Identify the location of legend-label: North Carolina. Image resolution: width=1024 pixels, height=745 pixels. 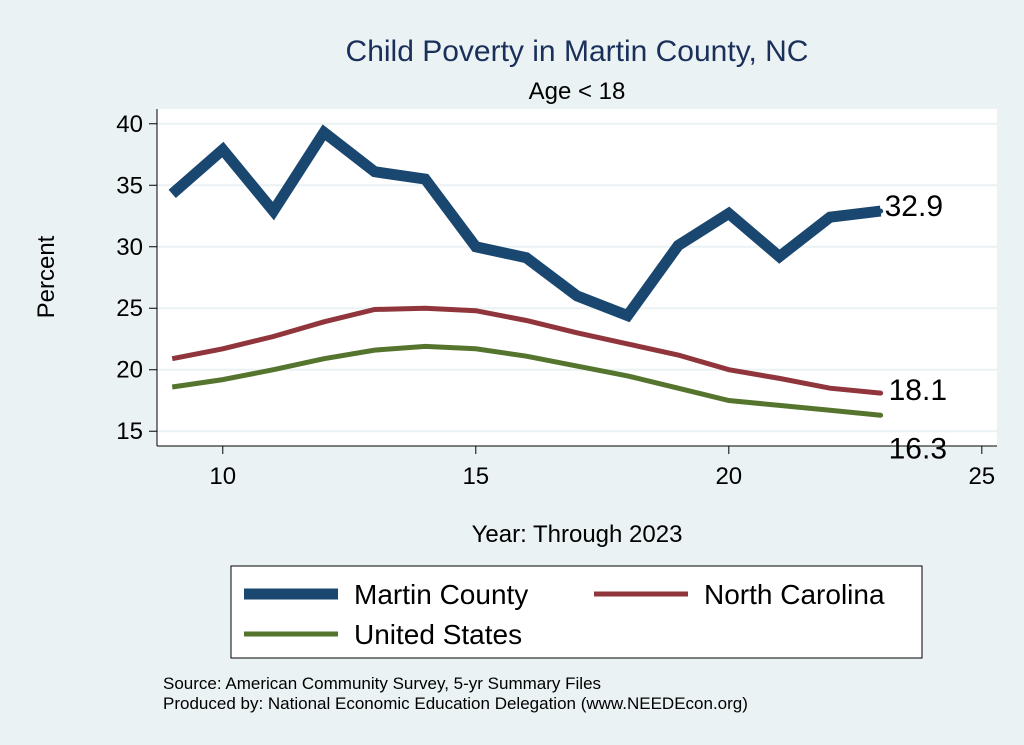
(794, 594).